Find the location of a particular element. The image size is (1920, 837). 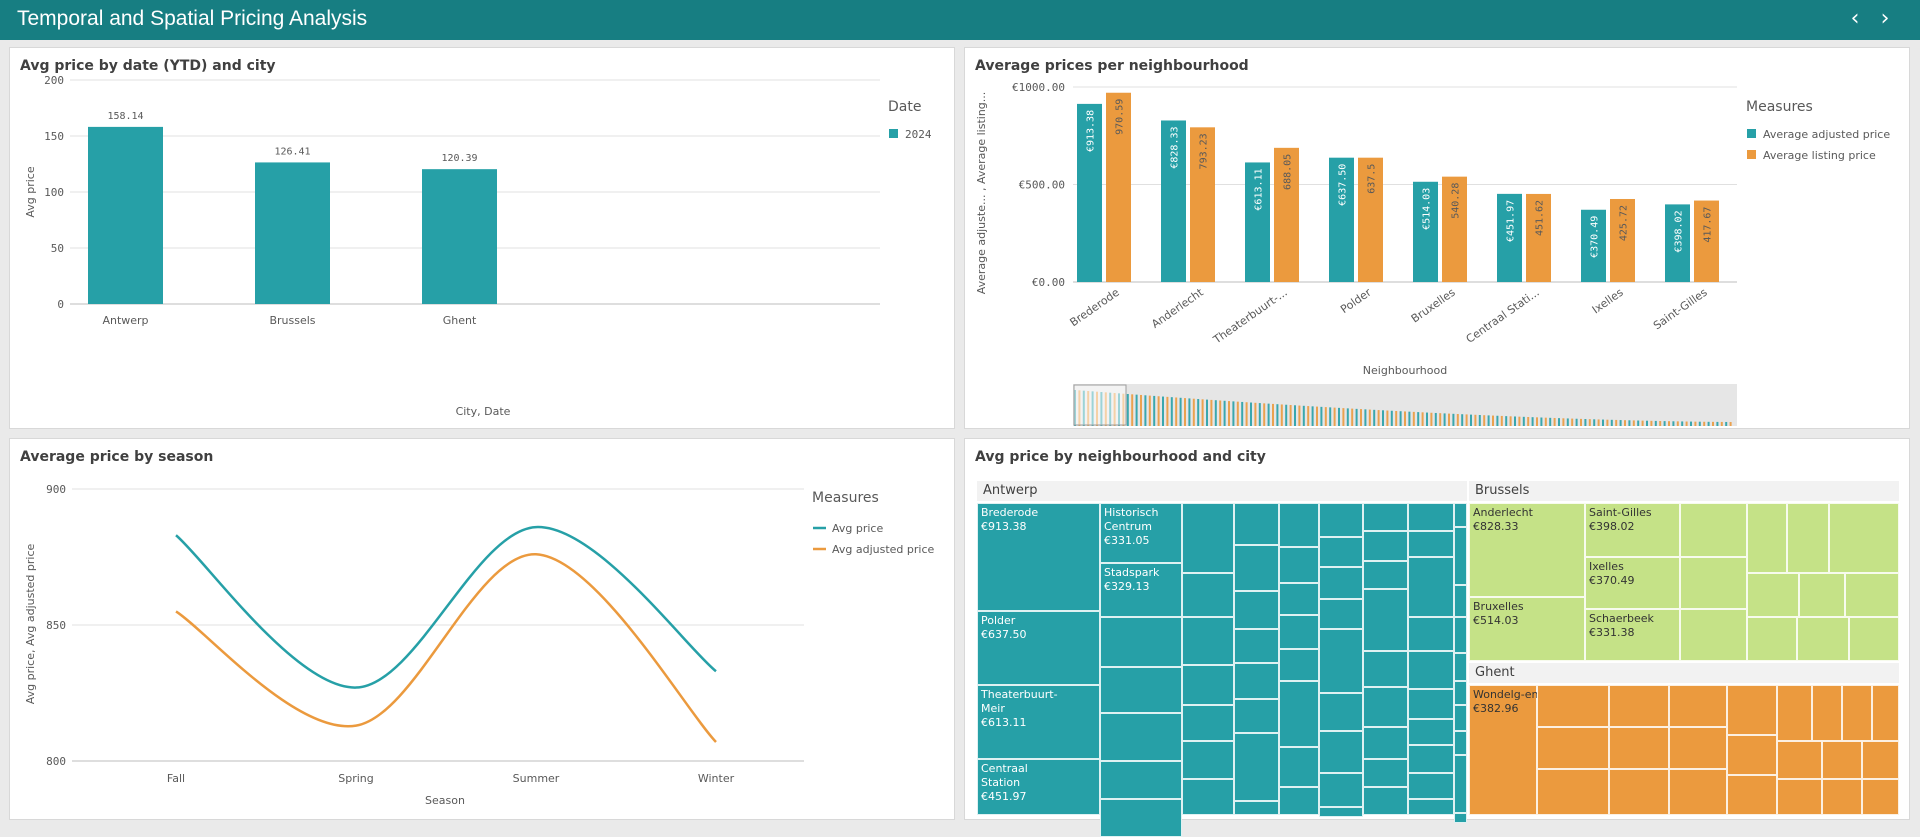

treemap-group-header: Ghent is located at coordinates (1684, 673).